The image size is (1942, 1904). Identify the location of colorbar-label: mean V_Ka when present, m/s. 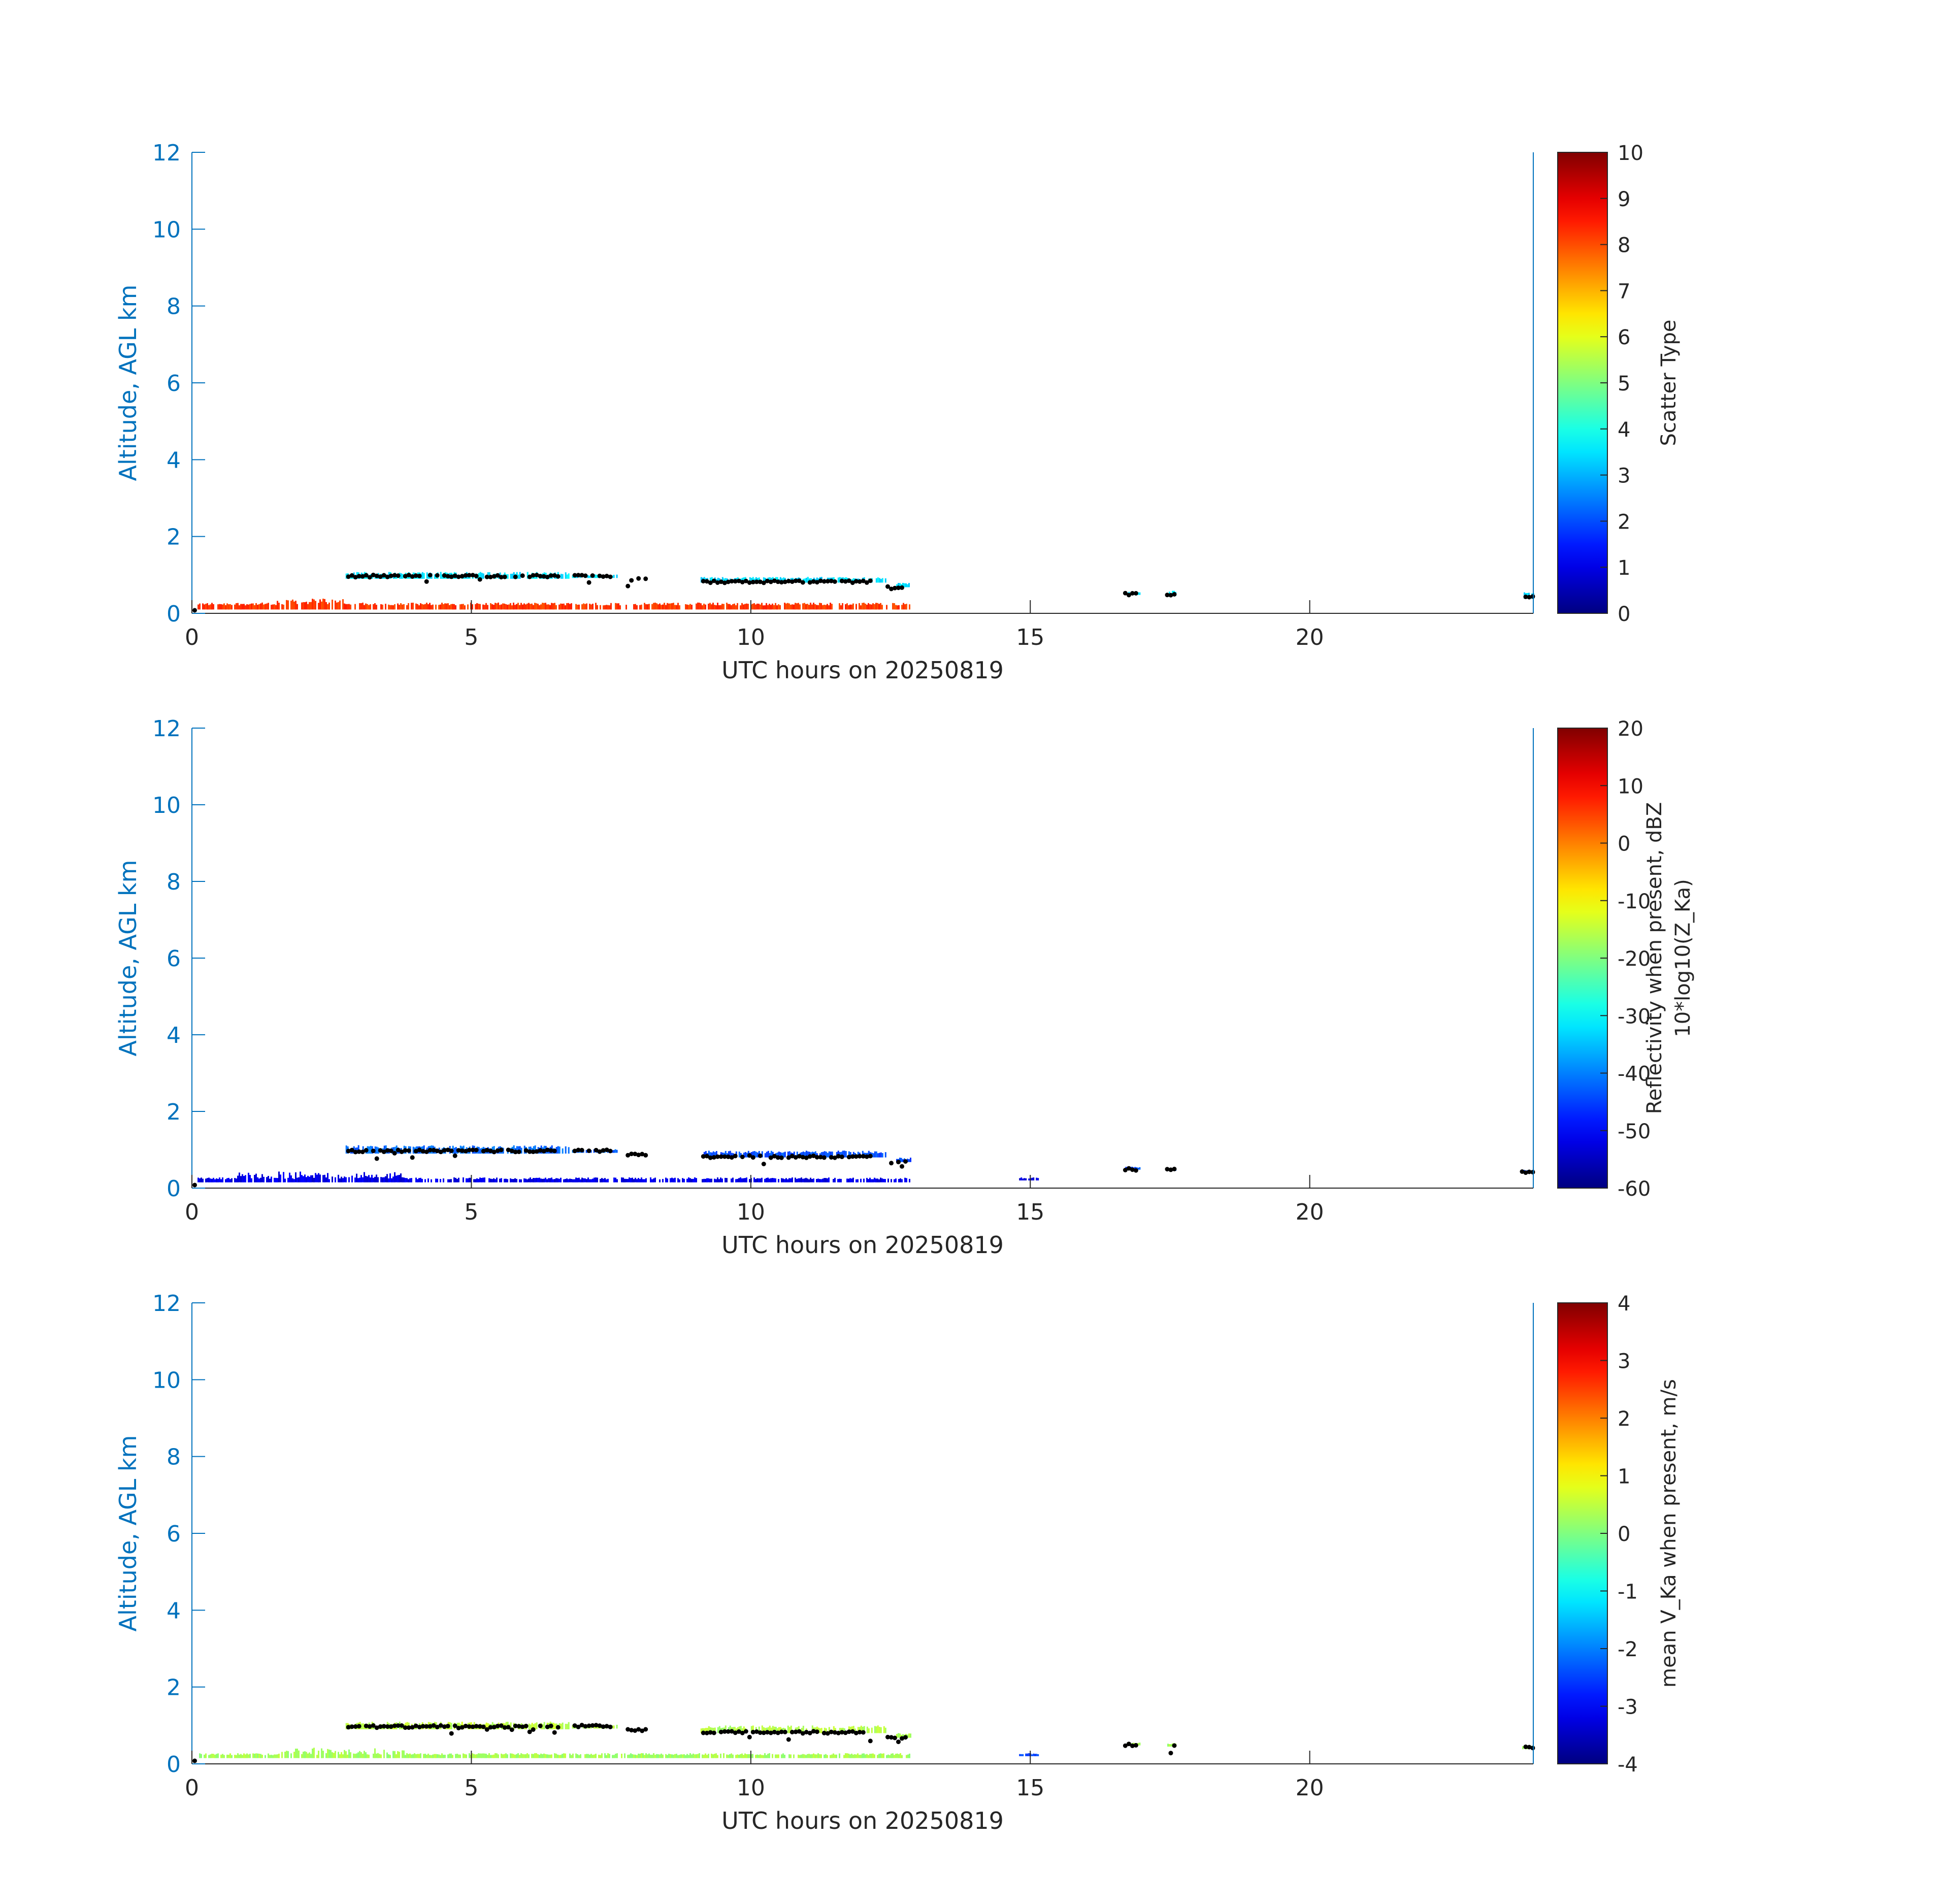
(1669, 1534).